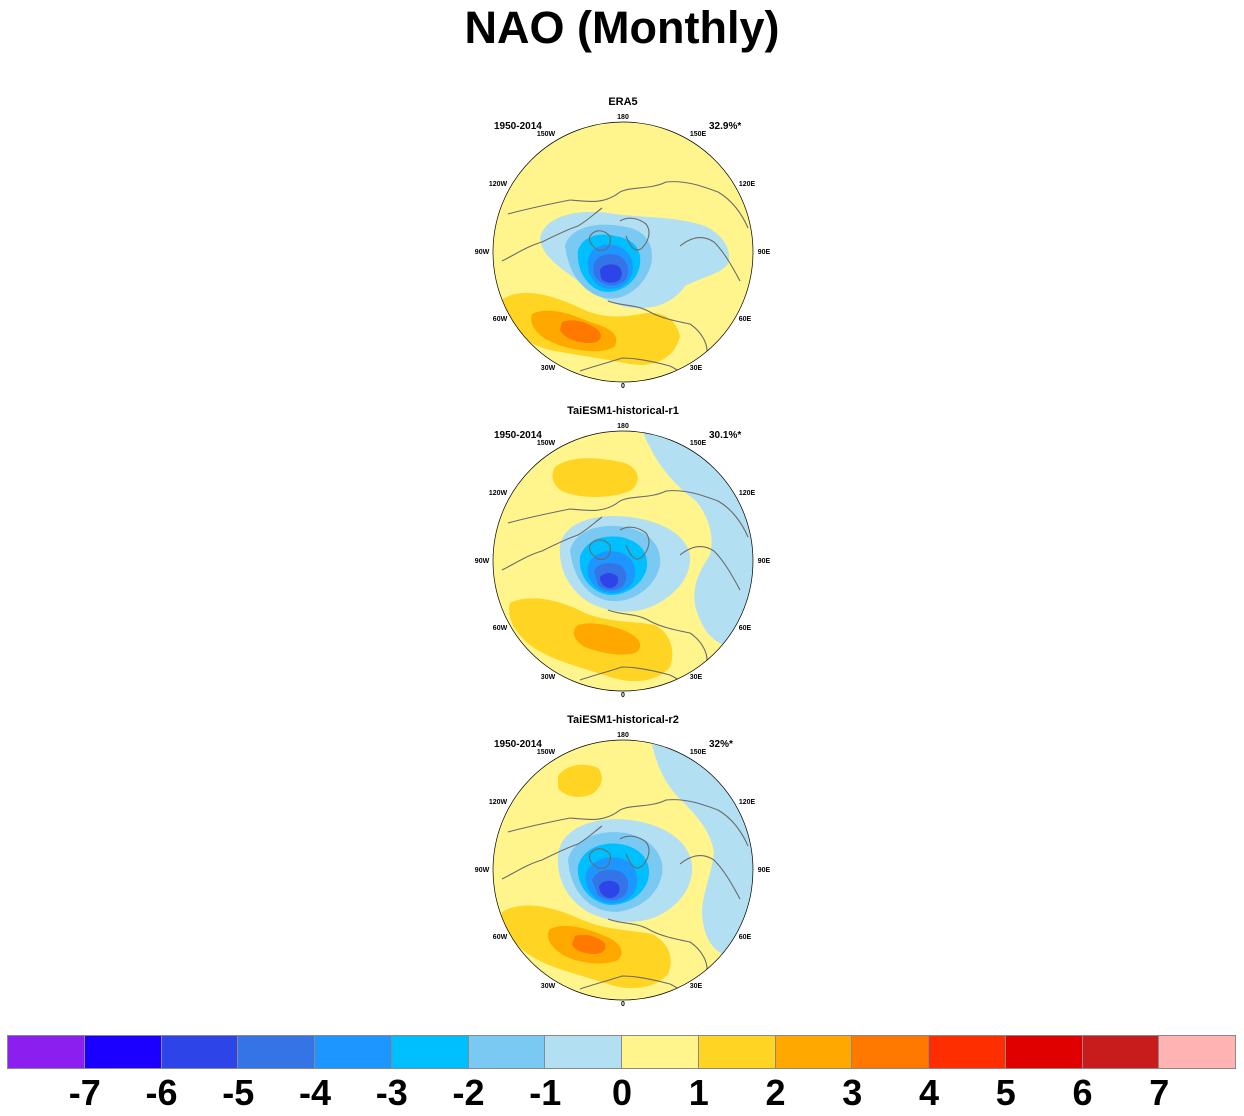 The image size is (1244, 1116). I want to click on colorbar-tick-label: 0, so click(622, 1092).